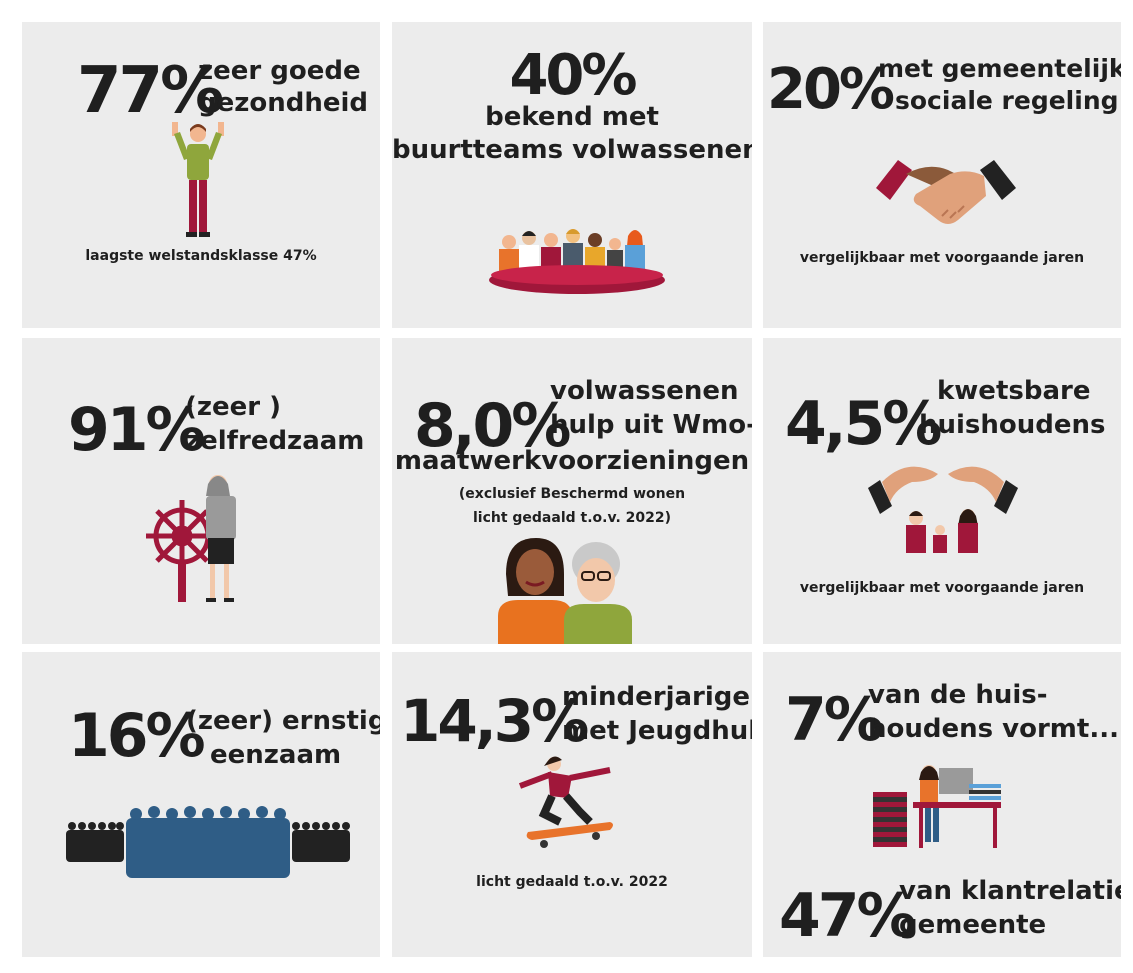 This screenshot has height=973, width=1133. Describe the element at coordinates (572, 882) in the screenshot. I see `footnote: licht gedaald t.o.v. 2022` at that location.